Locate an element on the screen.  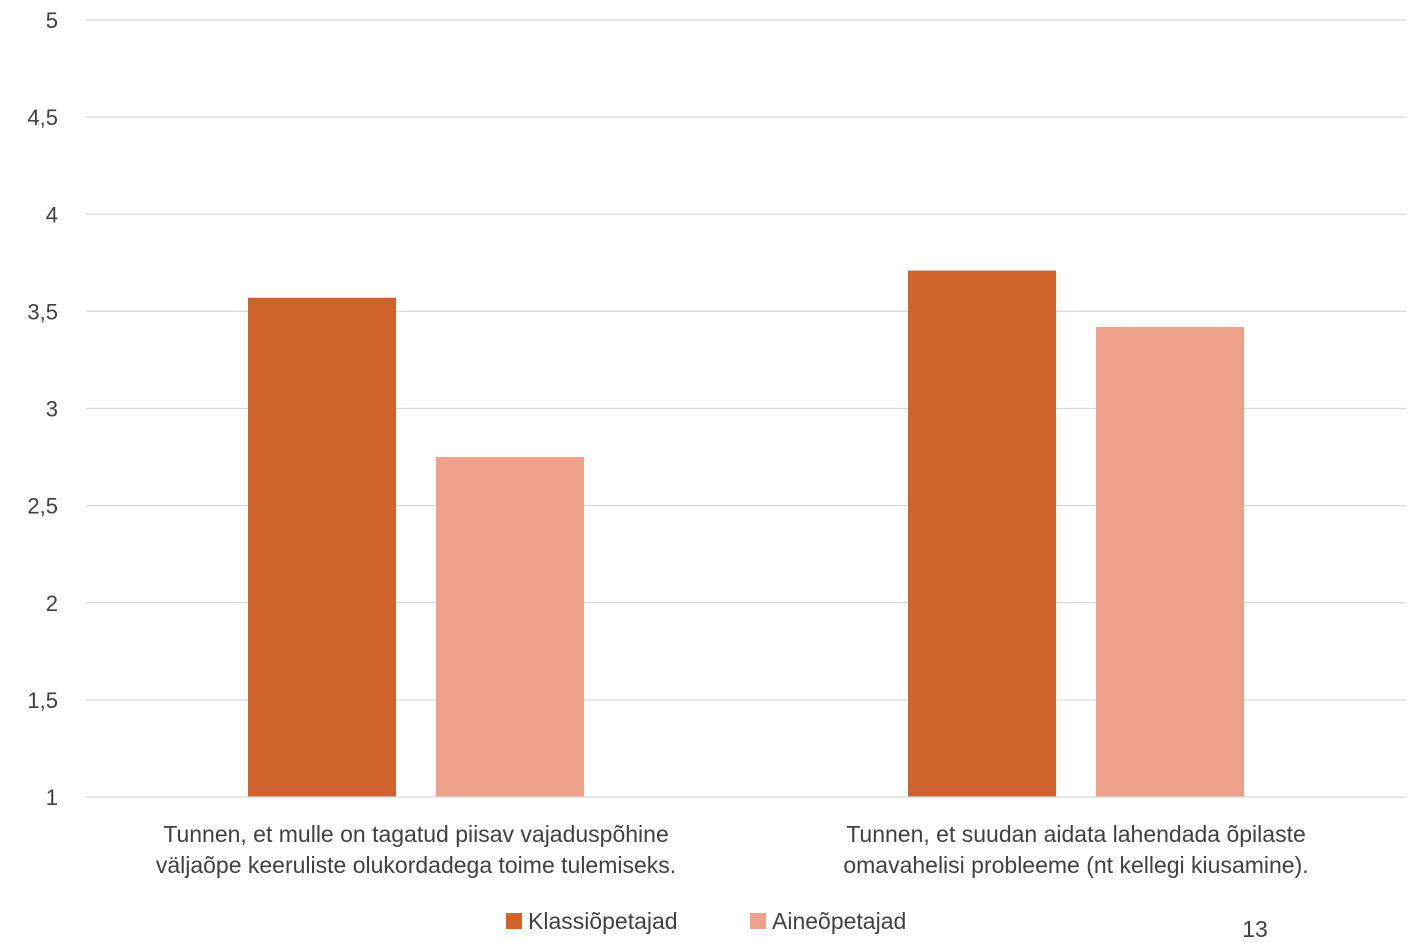
legend: Klassiõpetajad Aineõpetajad is located at coordinates (706, 921).